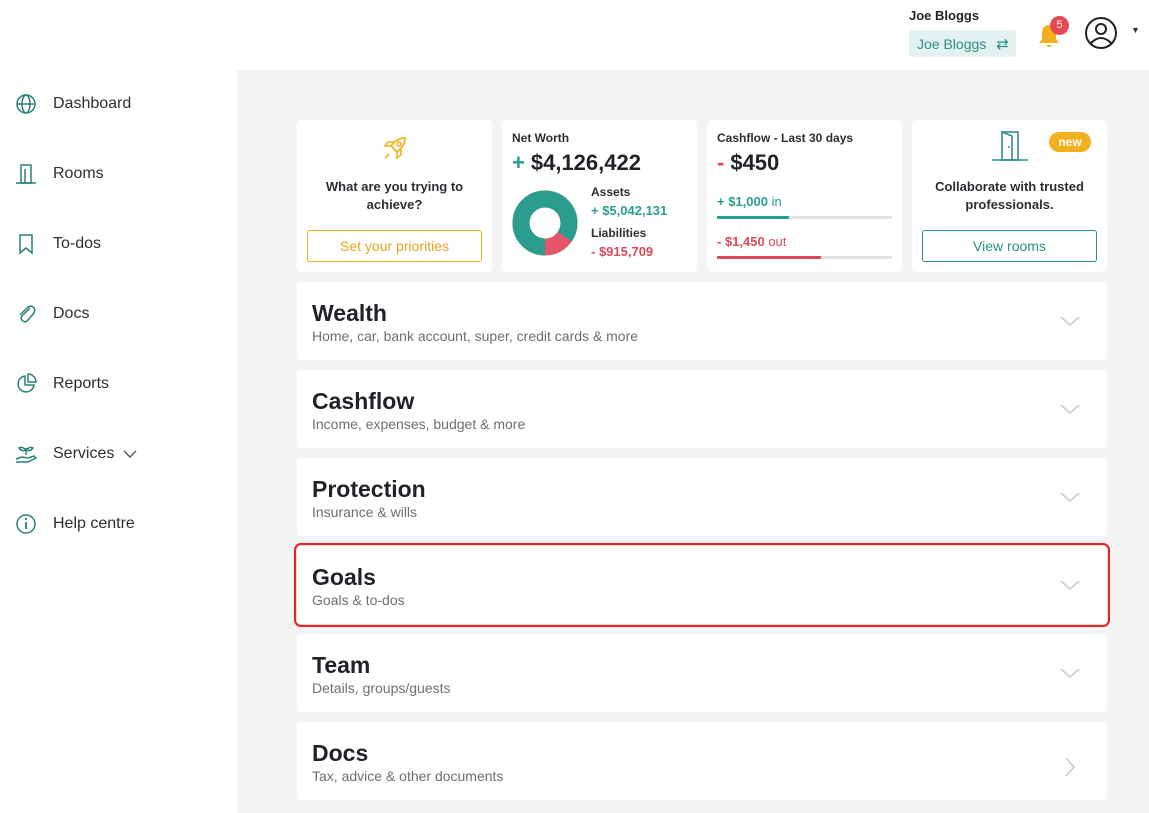  Describe the element at coordinates (341, 665) in the screenshot. I see `section-title: Team` at that location.